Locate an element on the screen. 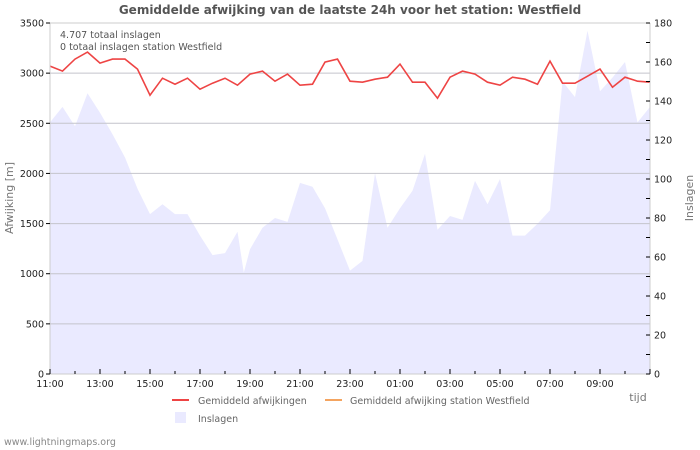  y-tick-label: 1000 is located at coordinates (32, 274).